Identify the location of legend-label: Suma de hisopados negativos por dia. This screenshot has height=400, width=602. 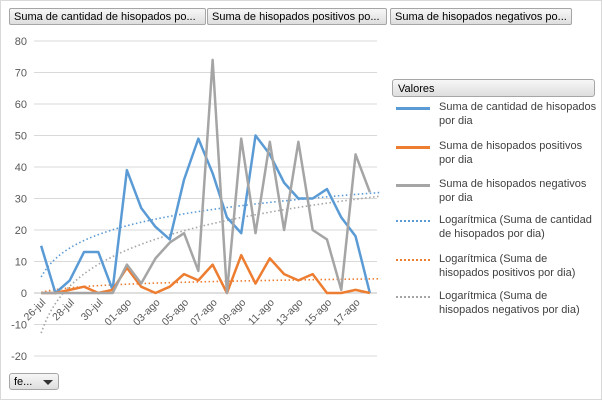
(513, 191).